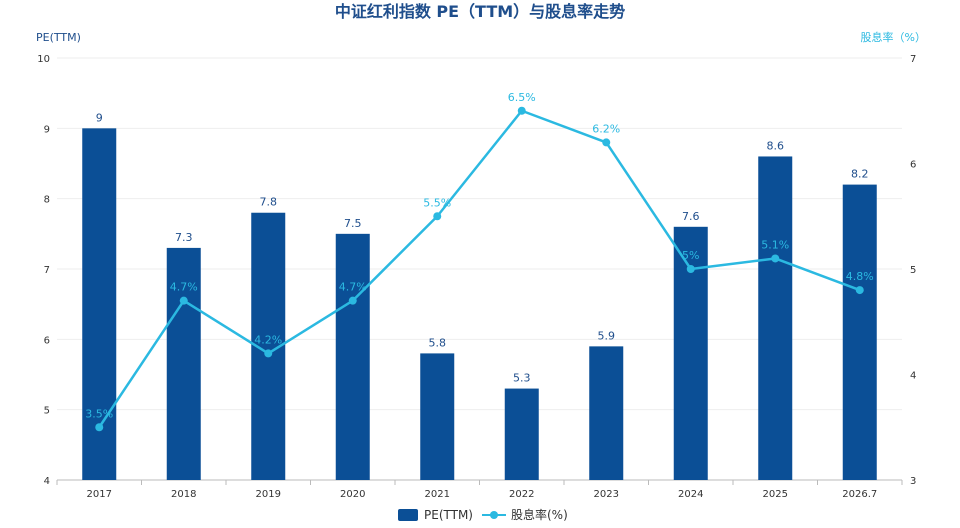 The height and width of the screenshot is (528, 960). What do you see at coordinates (893, 37) in the screenshot?
I see `right-axis-title: 股息率（%）` at bounding box center [893, 37].